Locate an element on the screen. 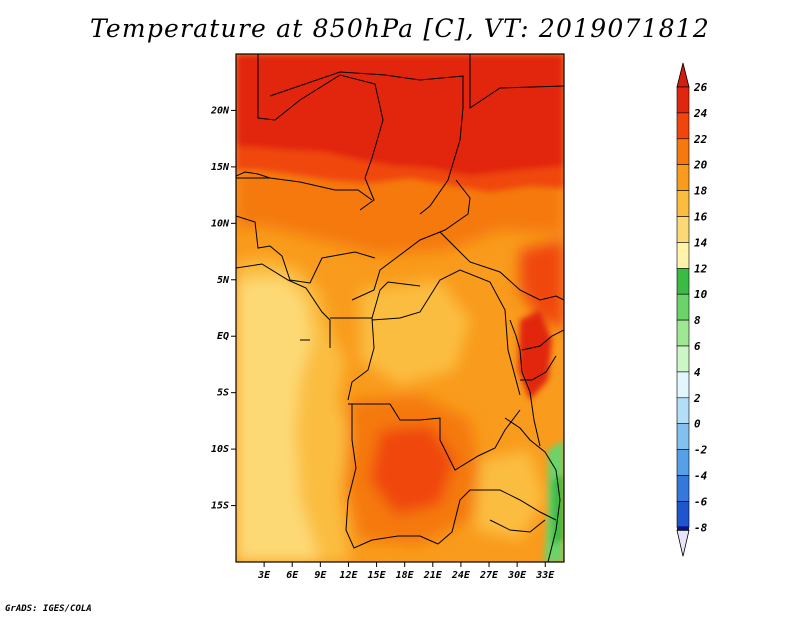 The width and height of the screenshot is (800, 618). lon-tick-label: 12E is located at coordinates (348, 575).